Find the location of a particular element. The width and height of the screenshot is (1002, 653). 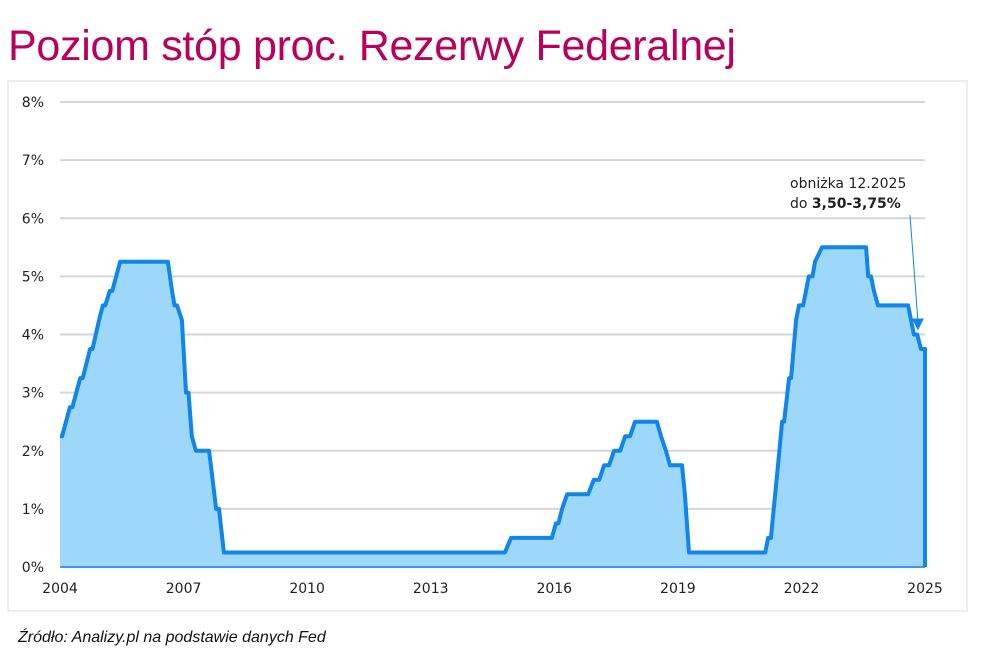

y-tick-label: 3% is located at coordinates (33, 394).